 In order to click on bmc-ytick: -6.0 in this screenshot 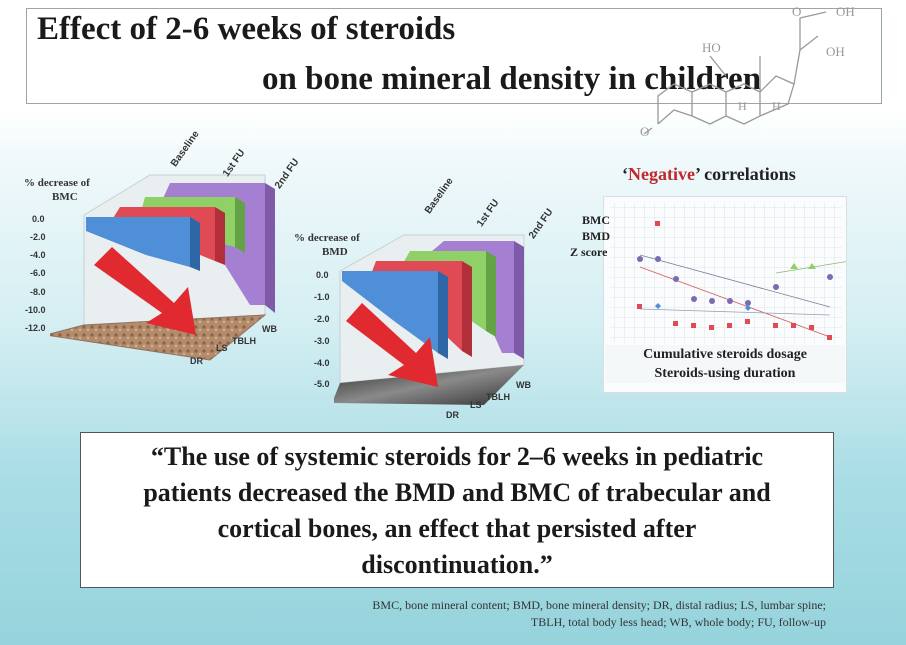, I will do `click(38, 273)`.